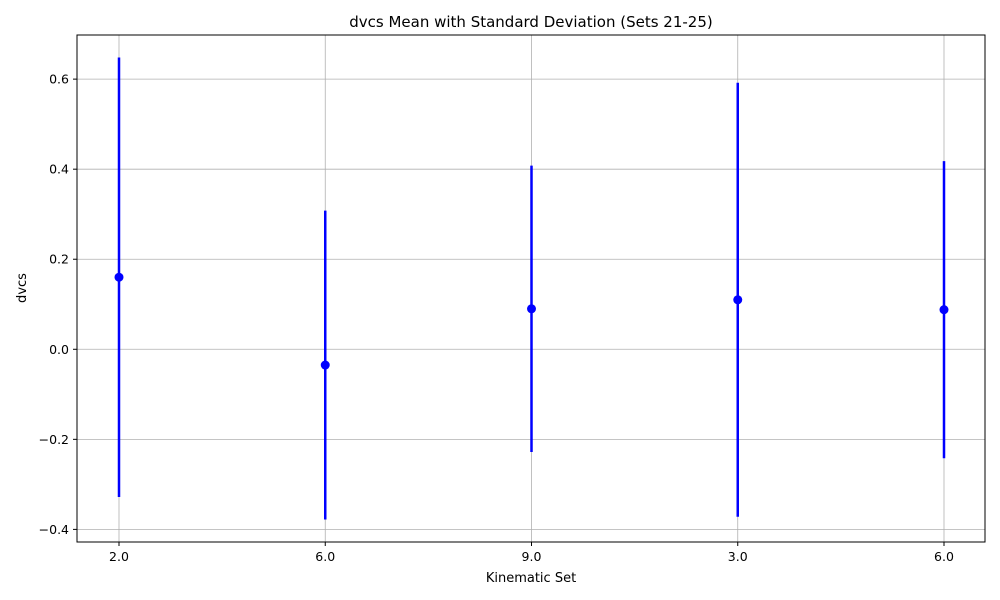 This screenshot has width=1000, height=600. Describe the element at coordinates (738, 556) in the screenshot. I see `x-tick-label: 3.0` at that location.